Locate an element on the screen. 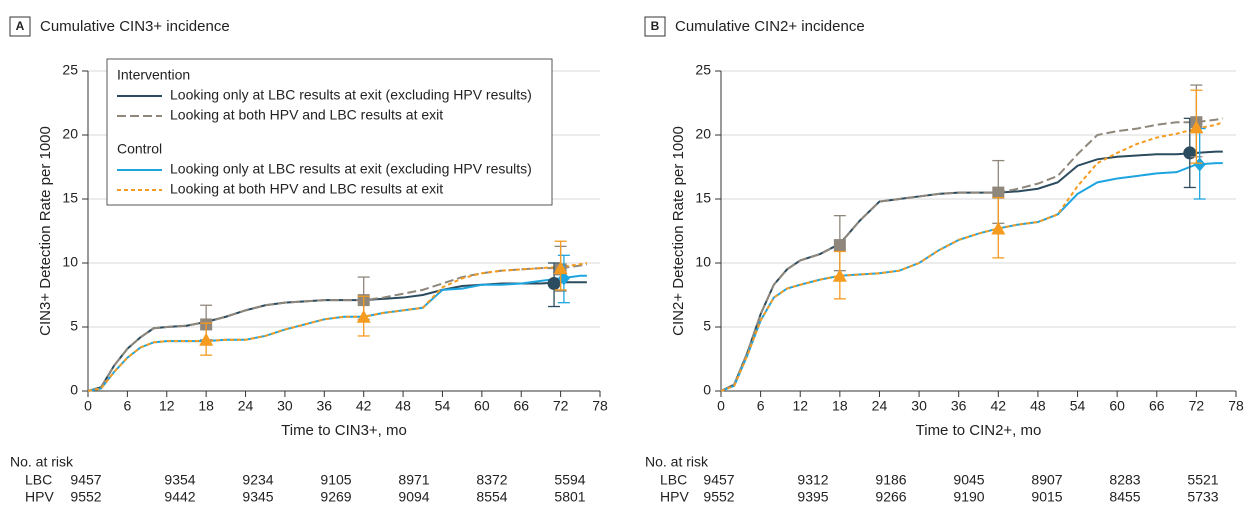 The width and height of the screenshot is (1247, 510). risk-value: 9345 is located at coordinates (257, 497).